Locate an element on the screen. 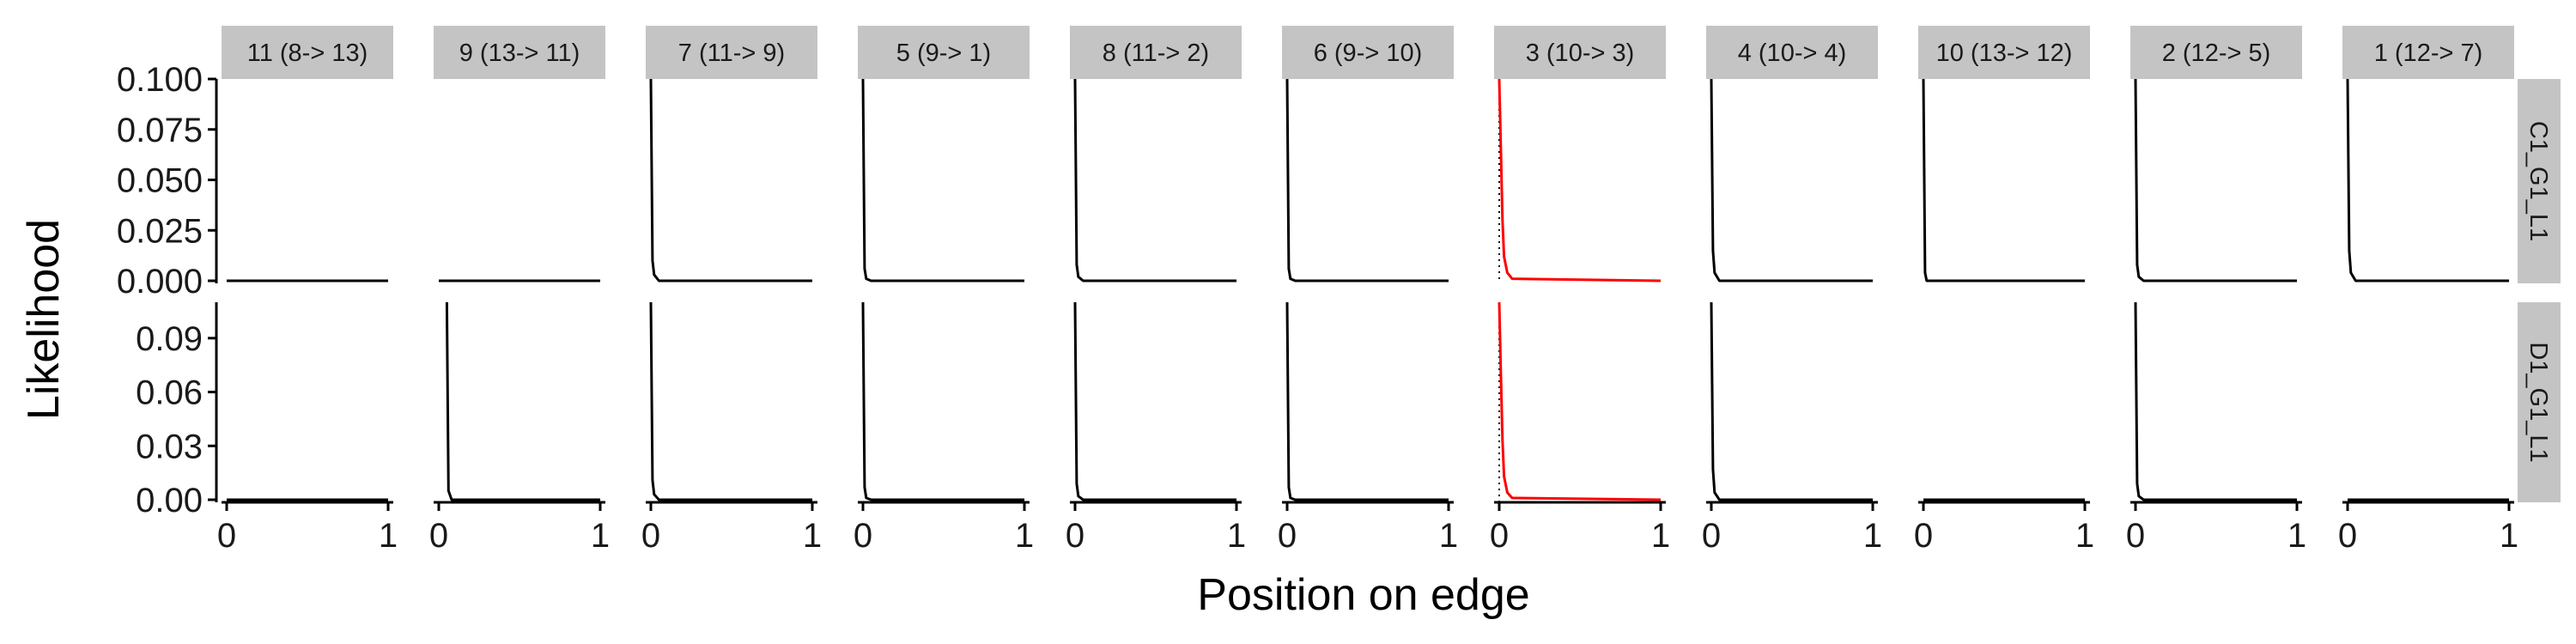  facet-strip-label: 11 (8-> 13) is located at coordinates (307, 53).